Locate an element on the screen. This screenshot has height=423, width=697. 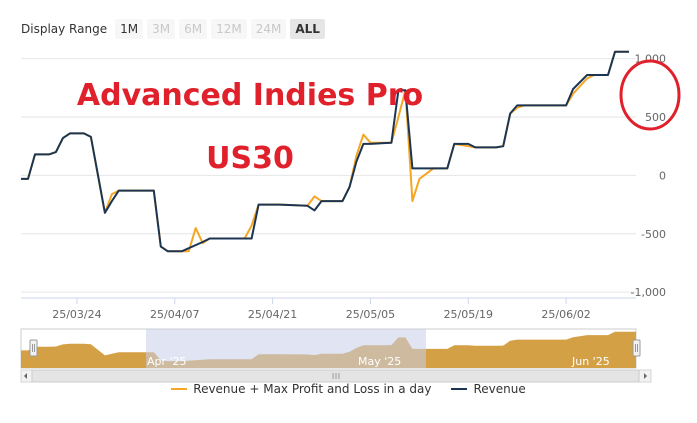
y-tick-label: 0 is located at coordinates (662, 175).